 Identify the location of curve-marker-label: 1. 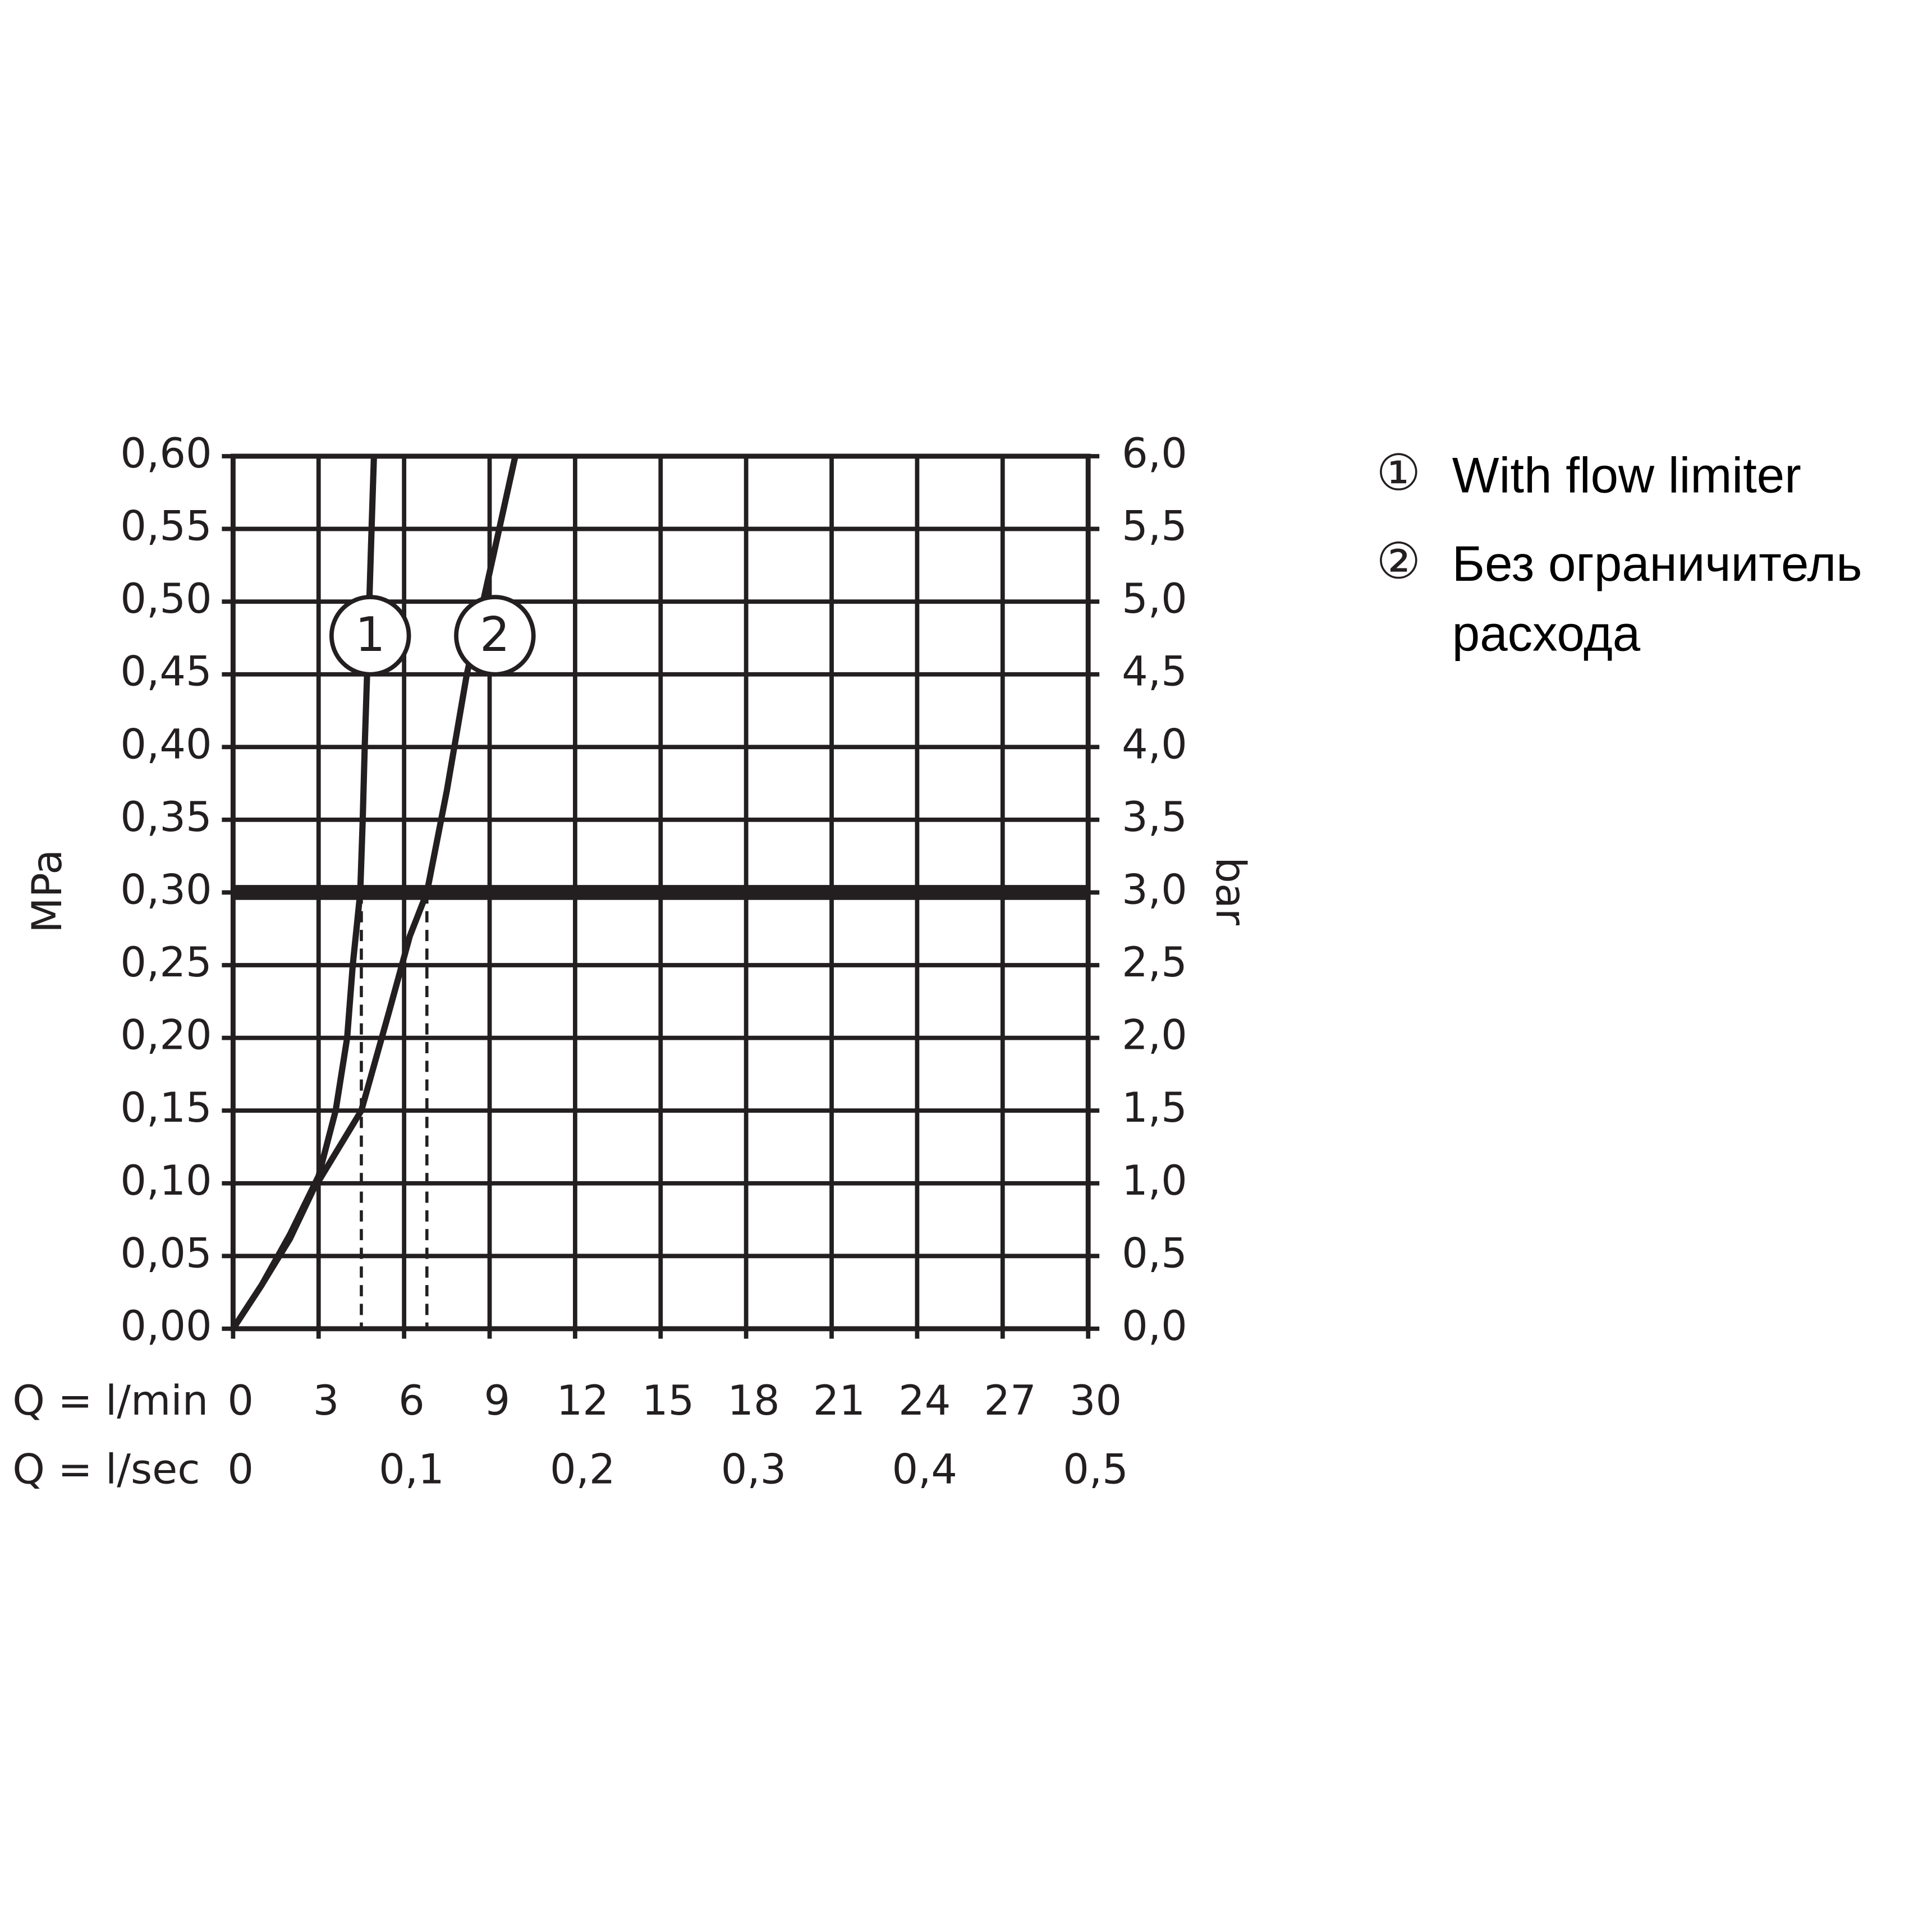
(370, 634).